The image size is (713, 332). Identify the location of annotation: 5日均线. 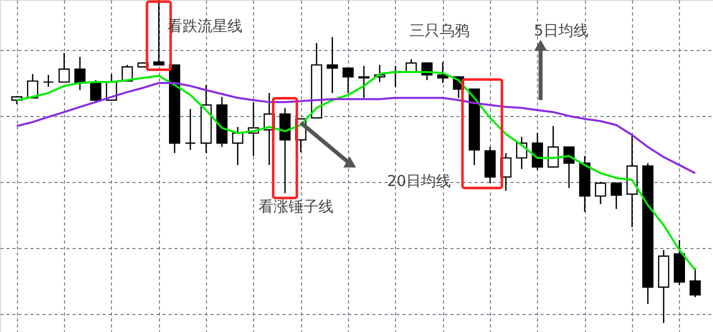
(561, 31).